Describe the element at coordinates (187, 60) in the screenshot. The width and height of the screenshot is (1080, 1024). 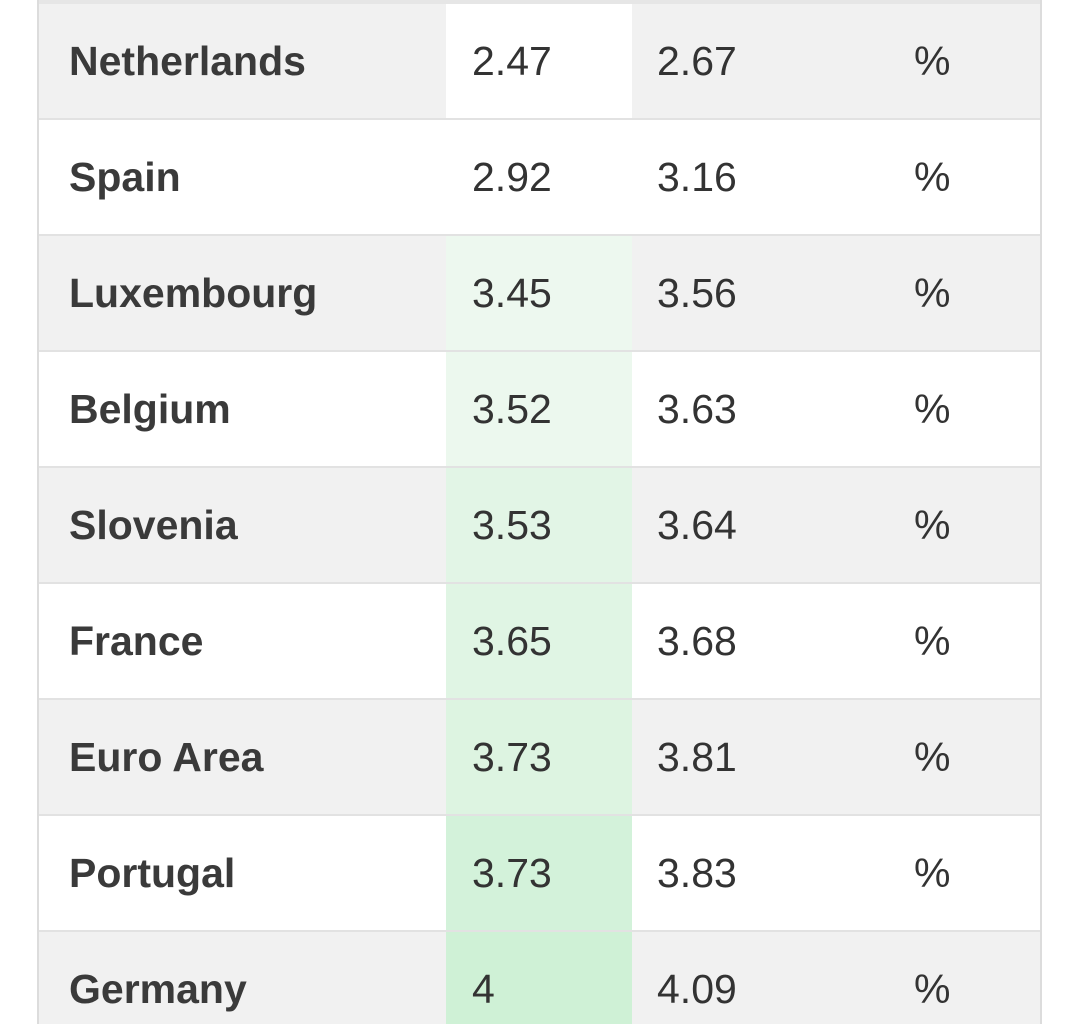
I see `country-cell: Netherlands` at that location.